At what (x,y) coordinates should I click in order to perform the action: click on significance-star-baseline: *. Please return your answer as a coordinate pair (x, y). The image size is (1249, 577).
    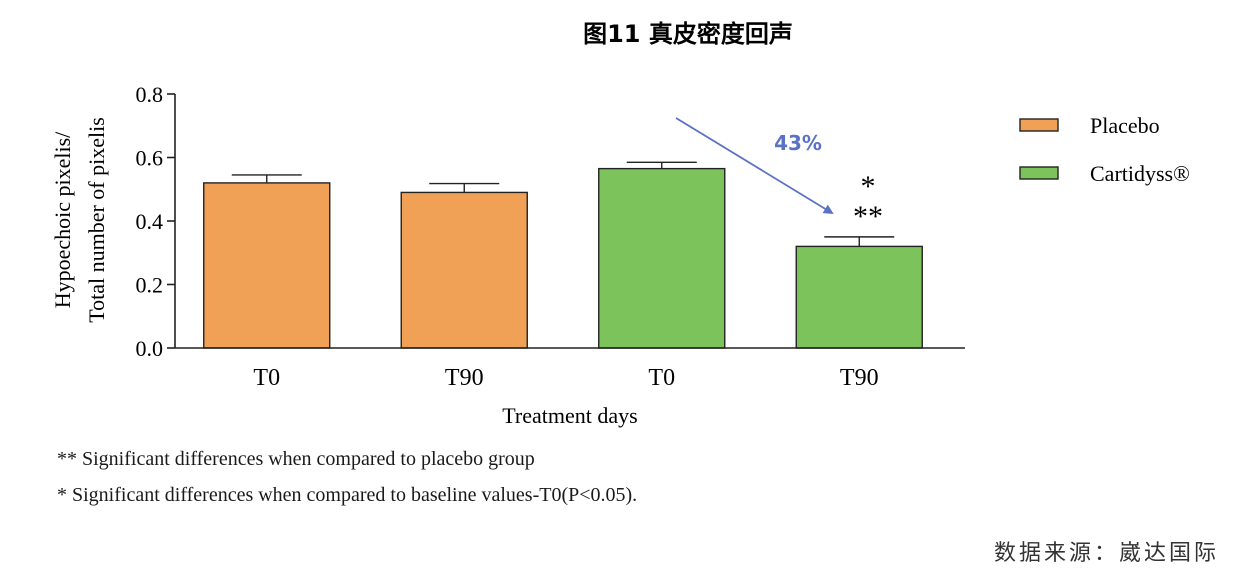
    Looking at the image, I should click on (868, 186).